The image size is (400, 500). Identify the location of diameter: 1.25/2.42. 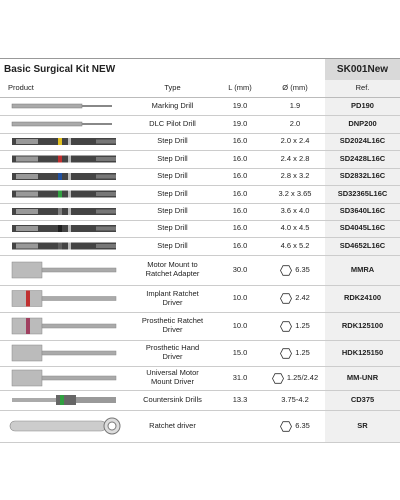
(302, 377).